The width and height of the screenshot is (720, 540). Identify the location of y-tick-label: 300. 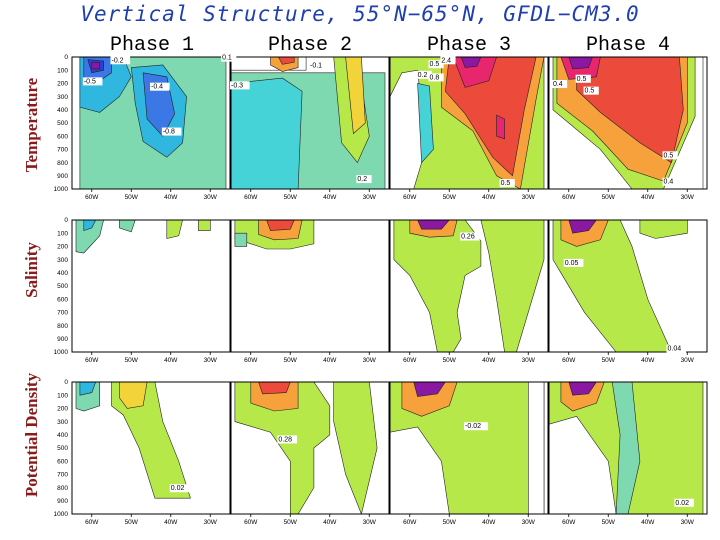
(62, 97).